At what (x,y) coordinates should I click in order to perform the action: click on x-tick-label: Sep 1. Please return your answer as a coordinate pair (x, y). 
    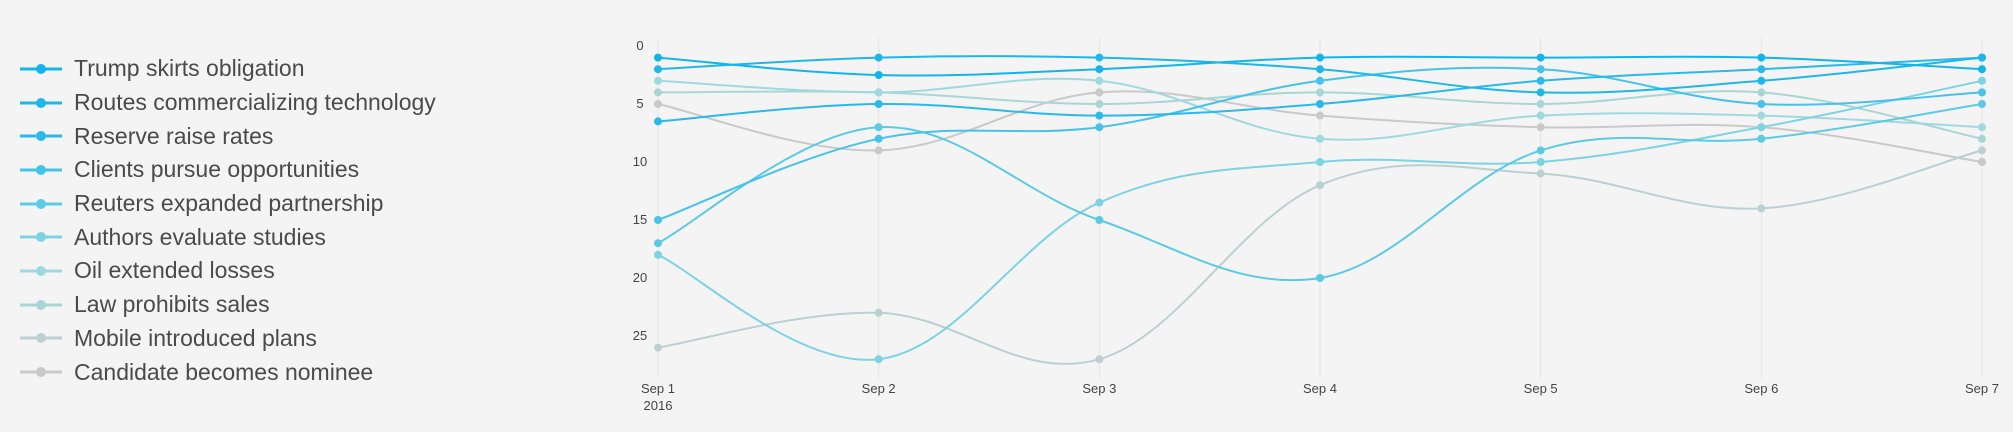
    Looking at the image, I should click on (658, 388).